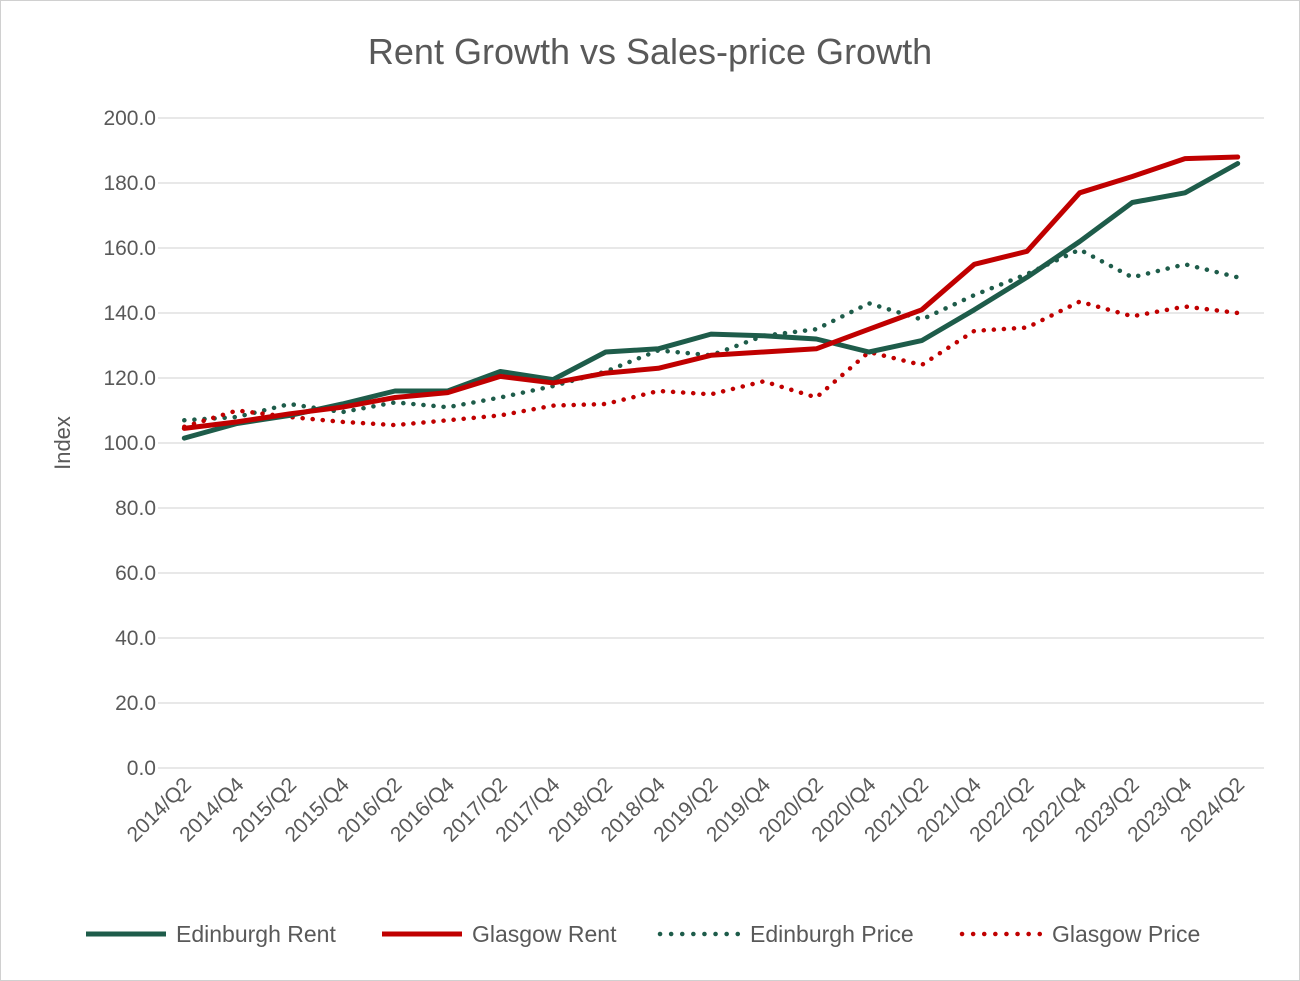 This screenshot has width=1300, height=981. I want to click on legend-label: Glasgow Rent, so click(544, 934).